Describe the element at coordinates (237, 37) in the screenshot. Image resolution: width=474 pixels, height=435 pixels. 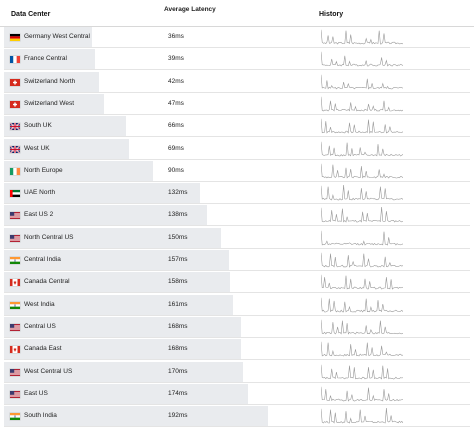
I see `table-row: Germany West Central 36ms` at that location.